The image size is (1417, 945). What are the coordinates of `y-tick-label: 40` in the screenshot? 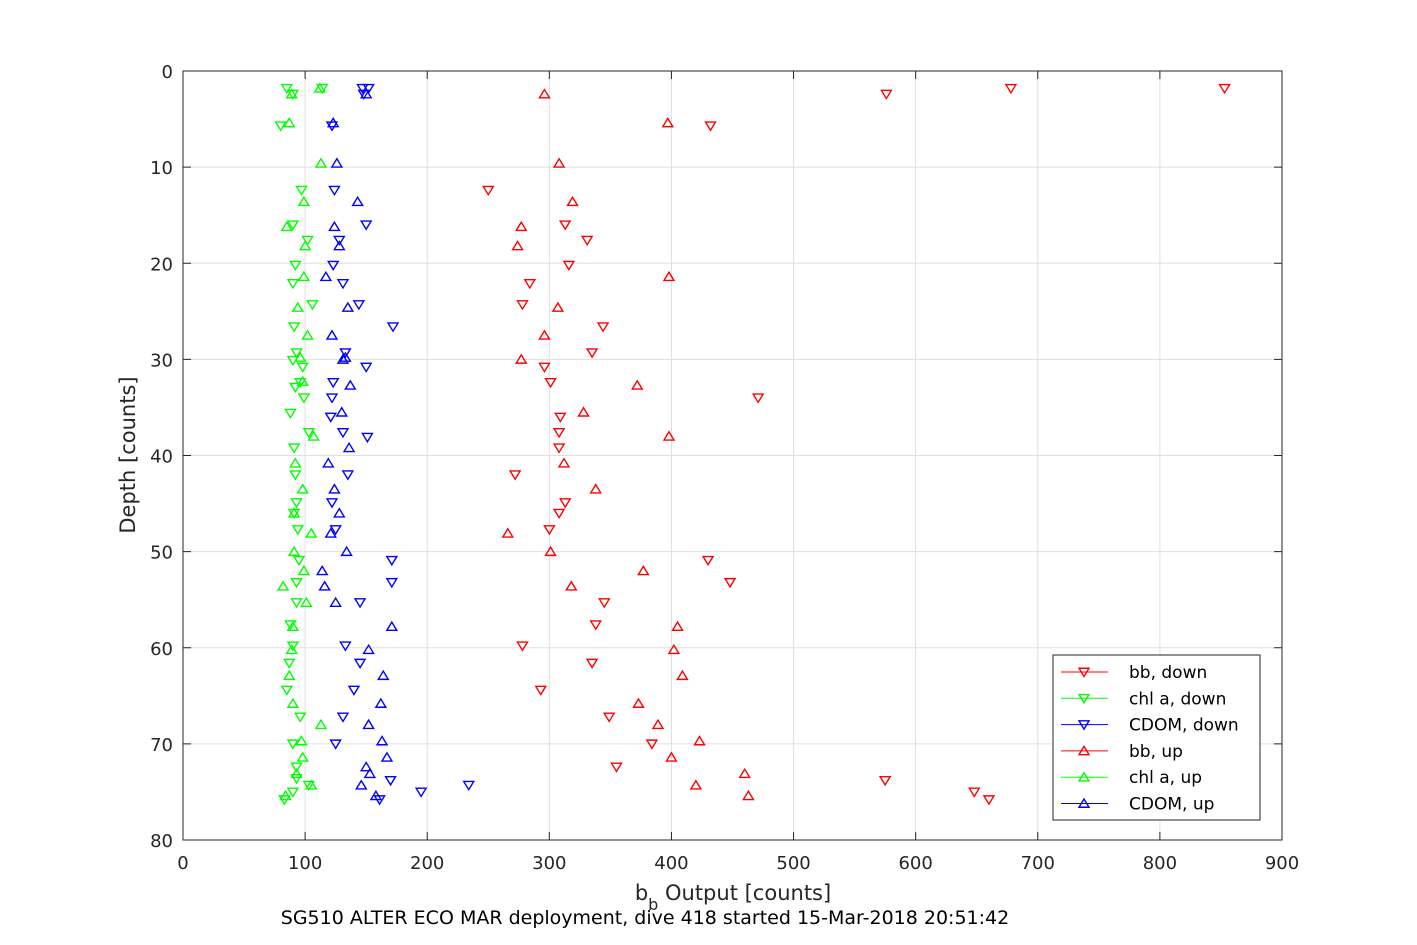 It's located at (161, 457).